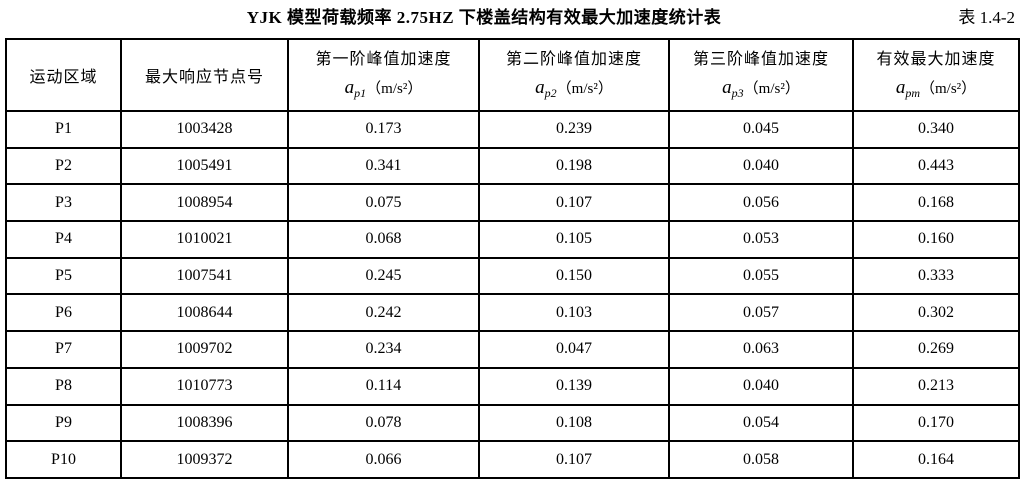  Describe the element at coordinates (204, 203) in the screenshot. I see `cell-node-number: 1008954` at that location.